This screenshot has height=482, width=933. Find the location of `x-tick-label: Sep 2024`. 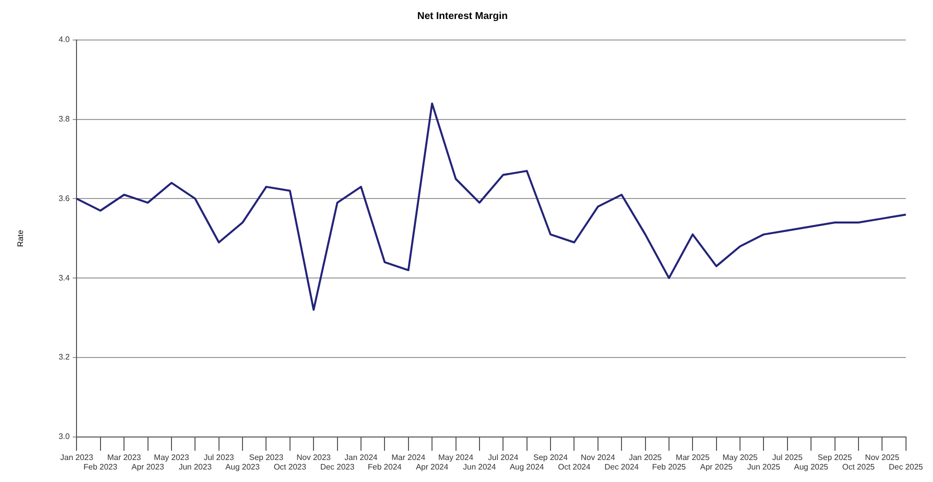

x-tick-label: Sep 2024 is located at coordinates (550, 457).